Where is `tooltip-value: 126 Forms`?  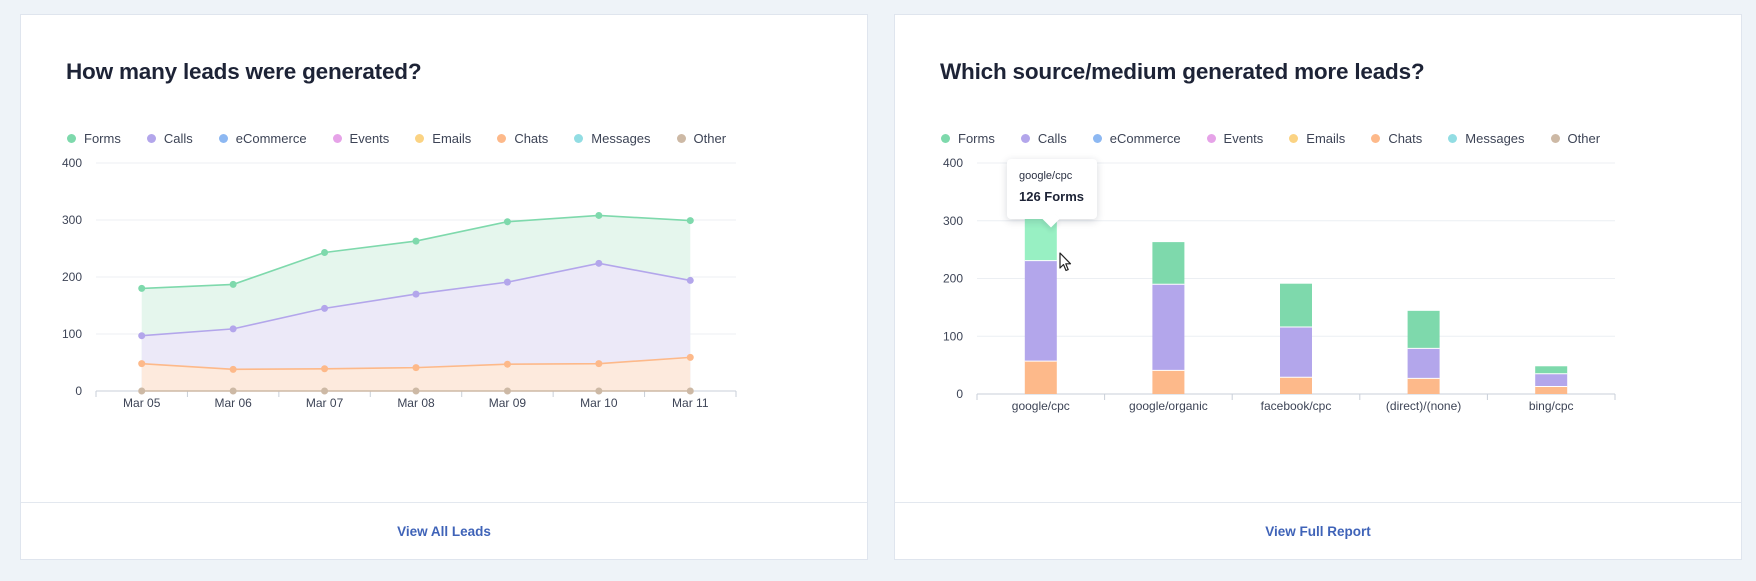 tooltip-value: 126 Forms is located at coordinates (1052, 196).